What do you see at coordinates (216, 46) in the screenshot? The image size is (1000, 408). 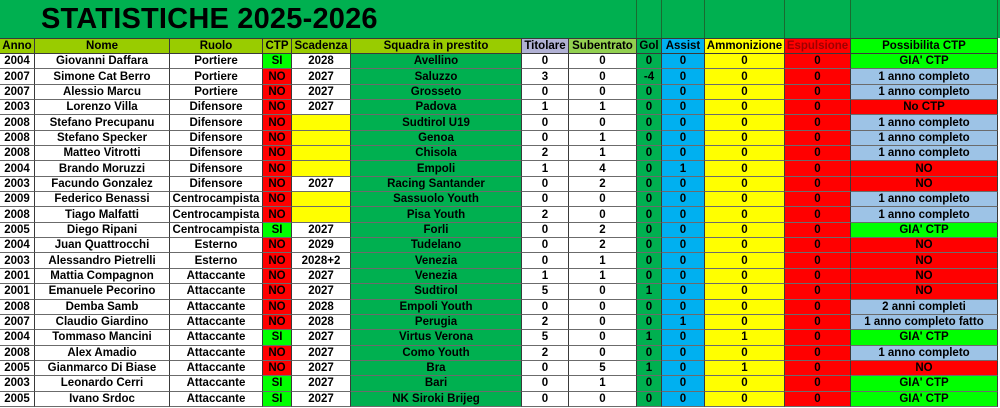 I see `header-ruolo: Ruolo` at bounding box center [216, 46].